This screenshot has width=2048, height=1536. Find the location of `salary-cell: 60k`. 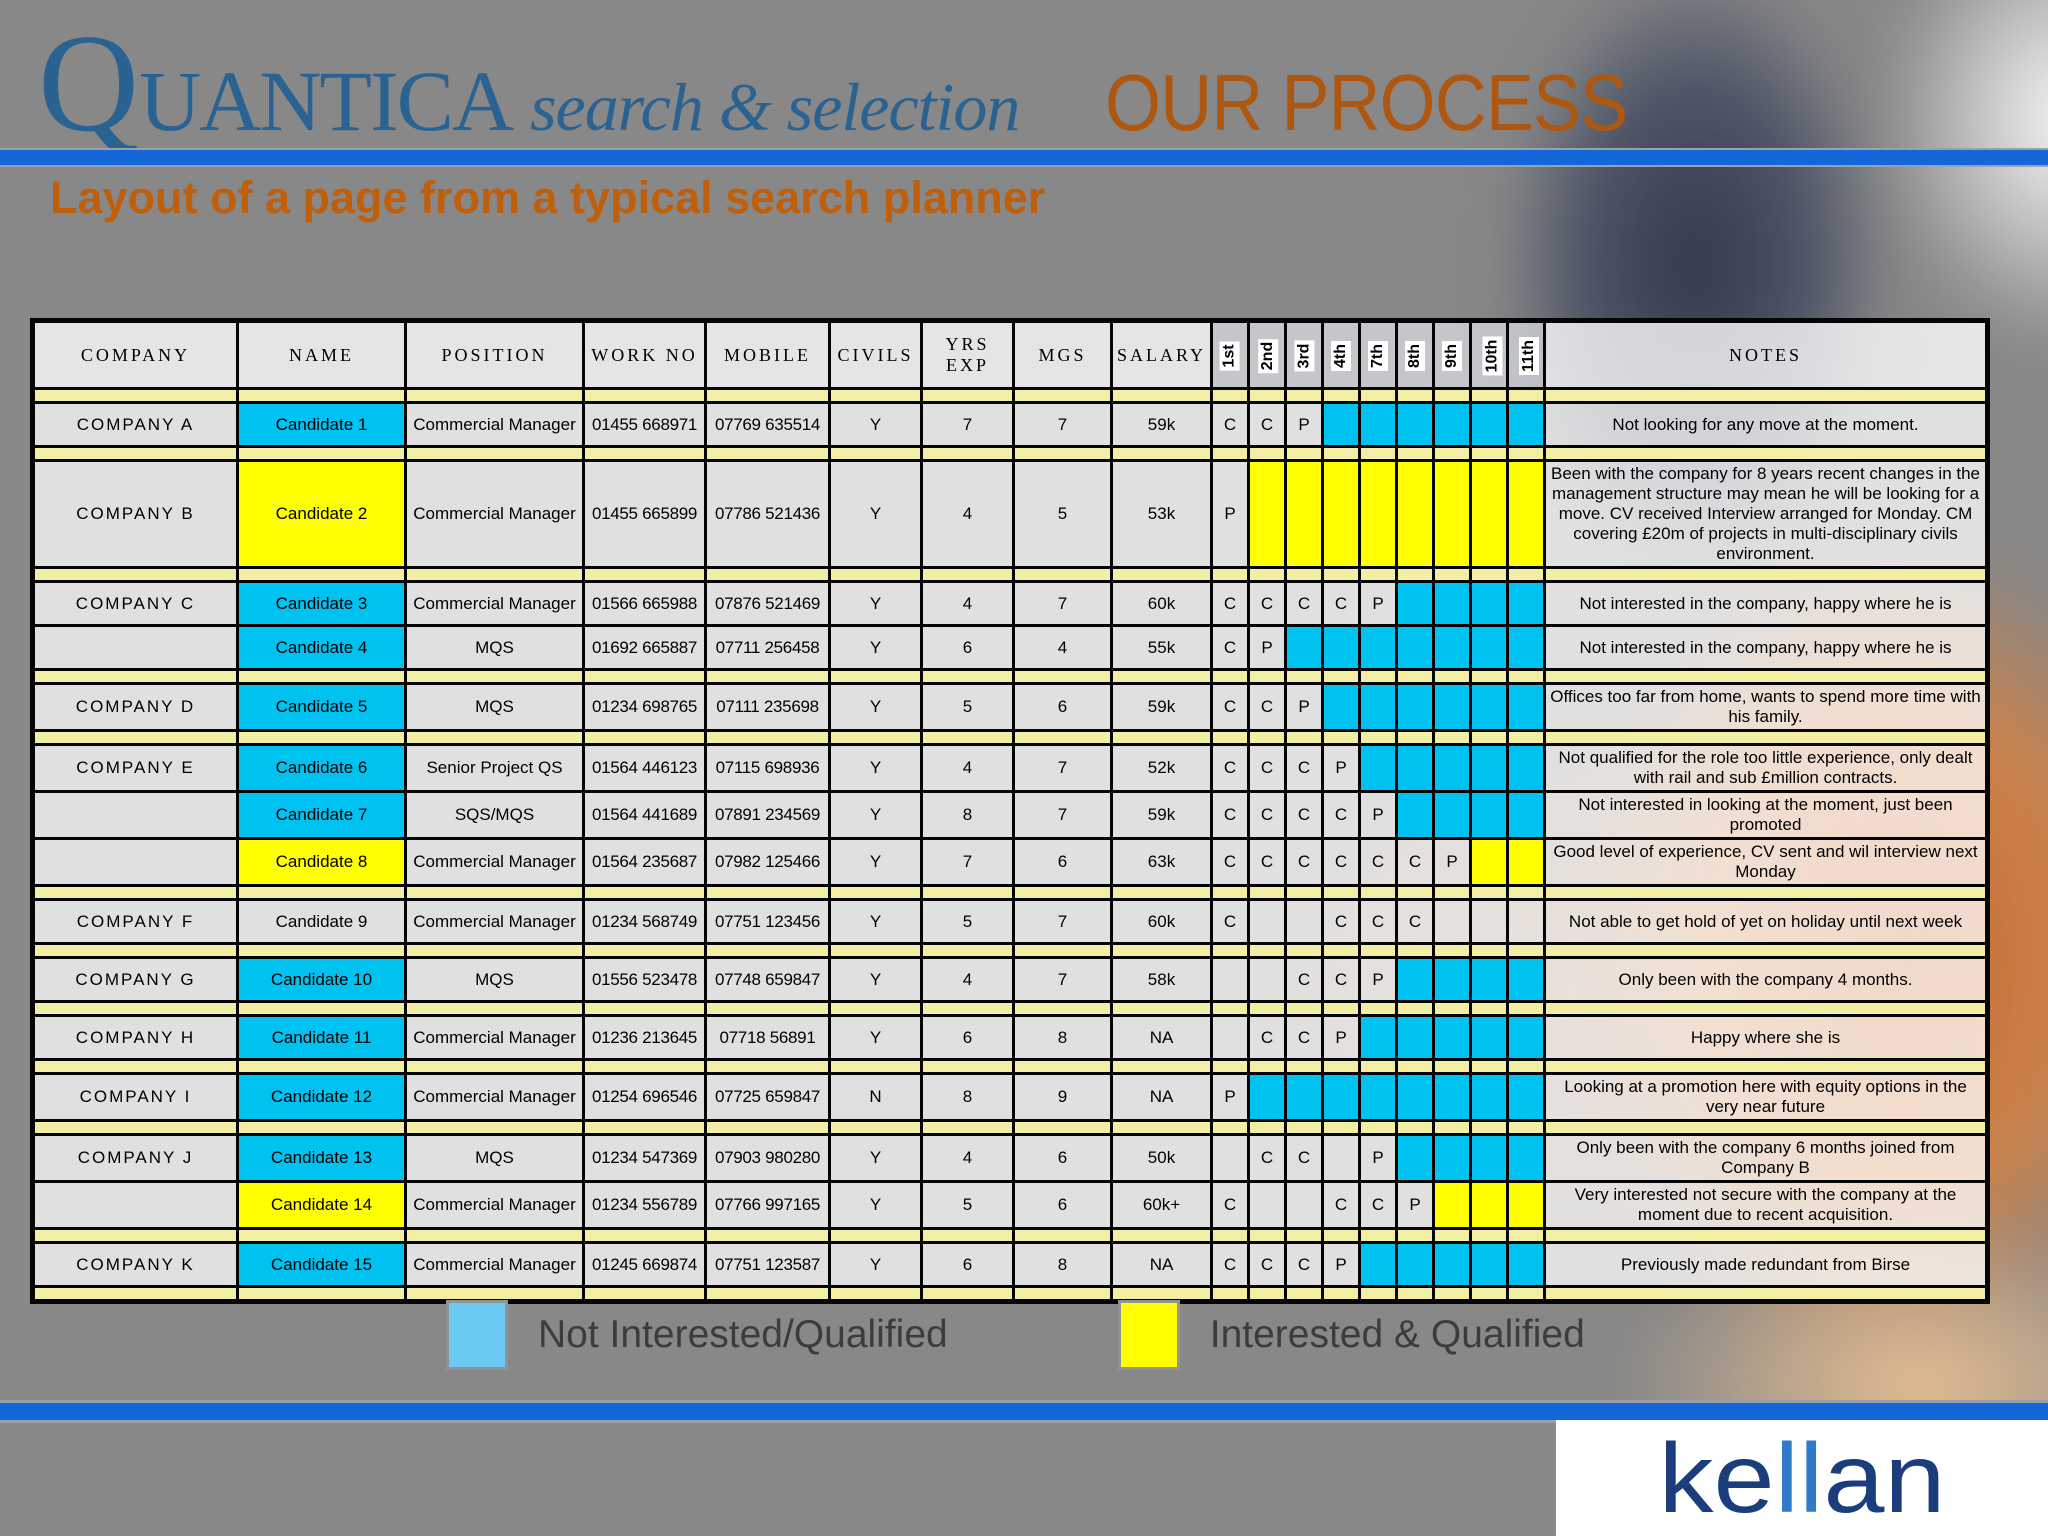

salary-cell: 60k is located at coordinates (1161, 603).